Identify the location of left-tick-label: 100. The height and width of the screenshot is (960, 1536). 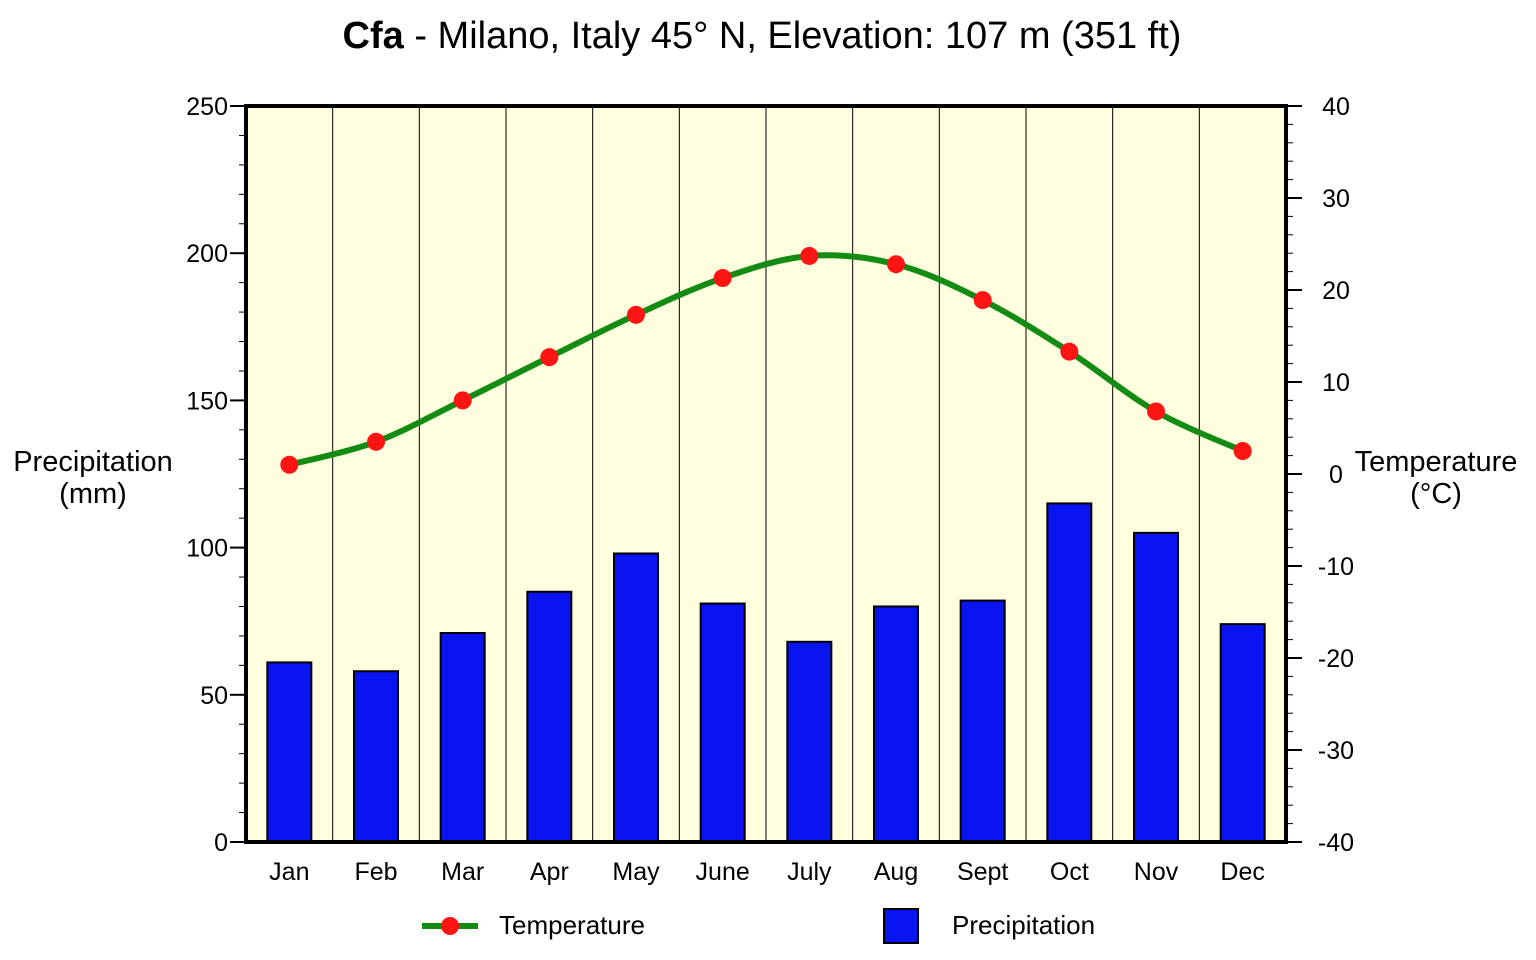
(207, 549).